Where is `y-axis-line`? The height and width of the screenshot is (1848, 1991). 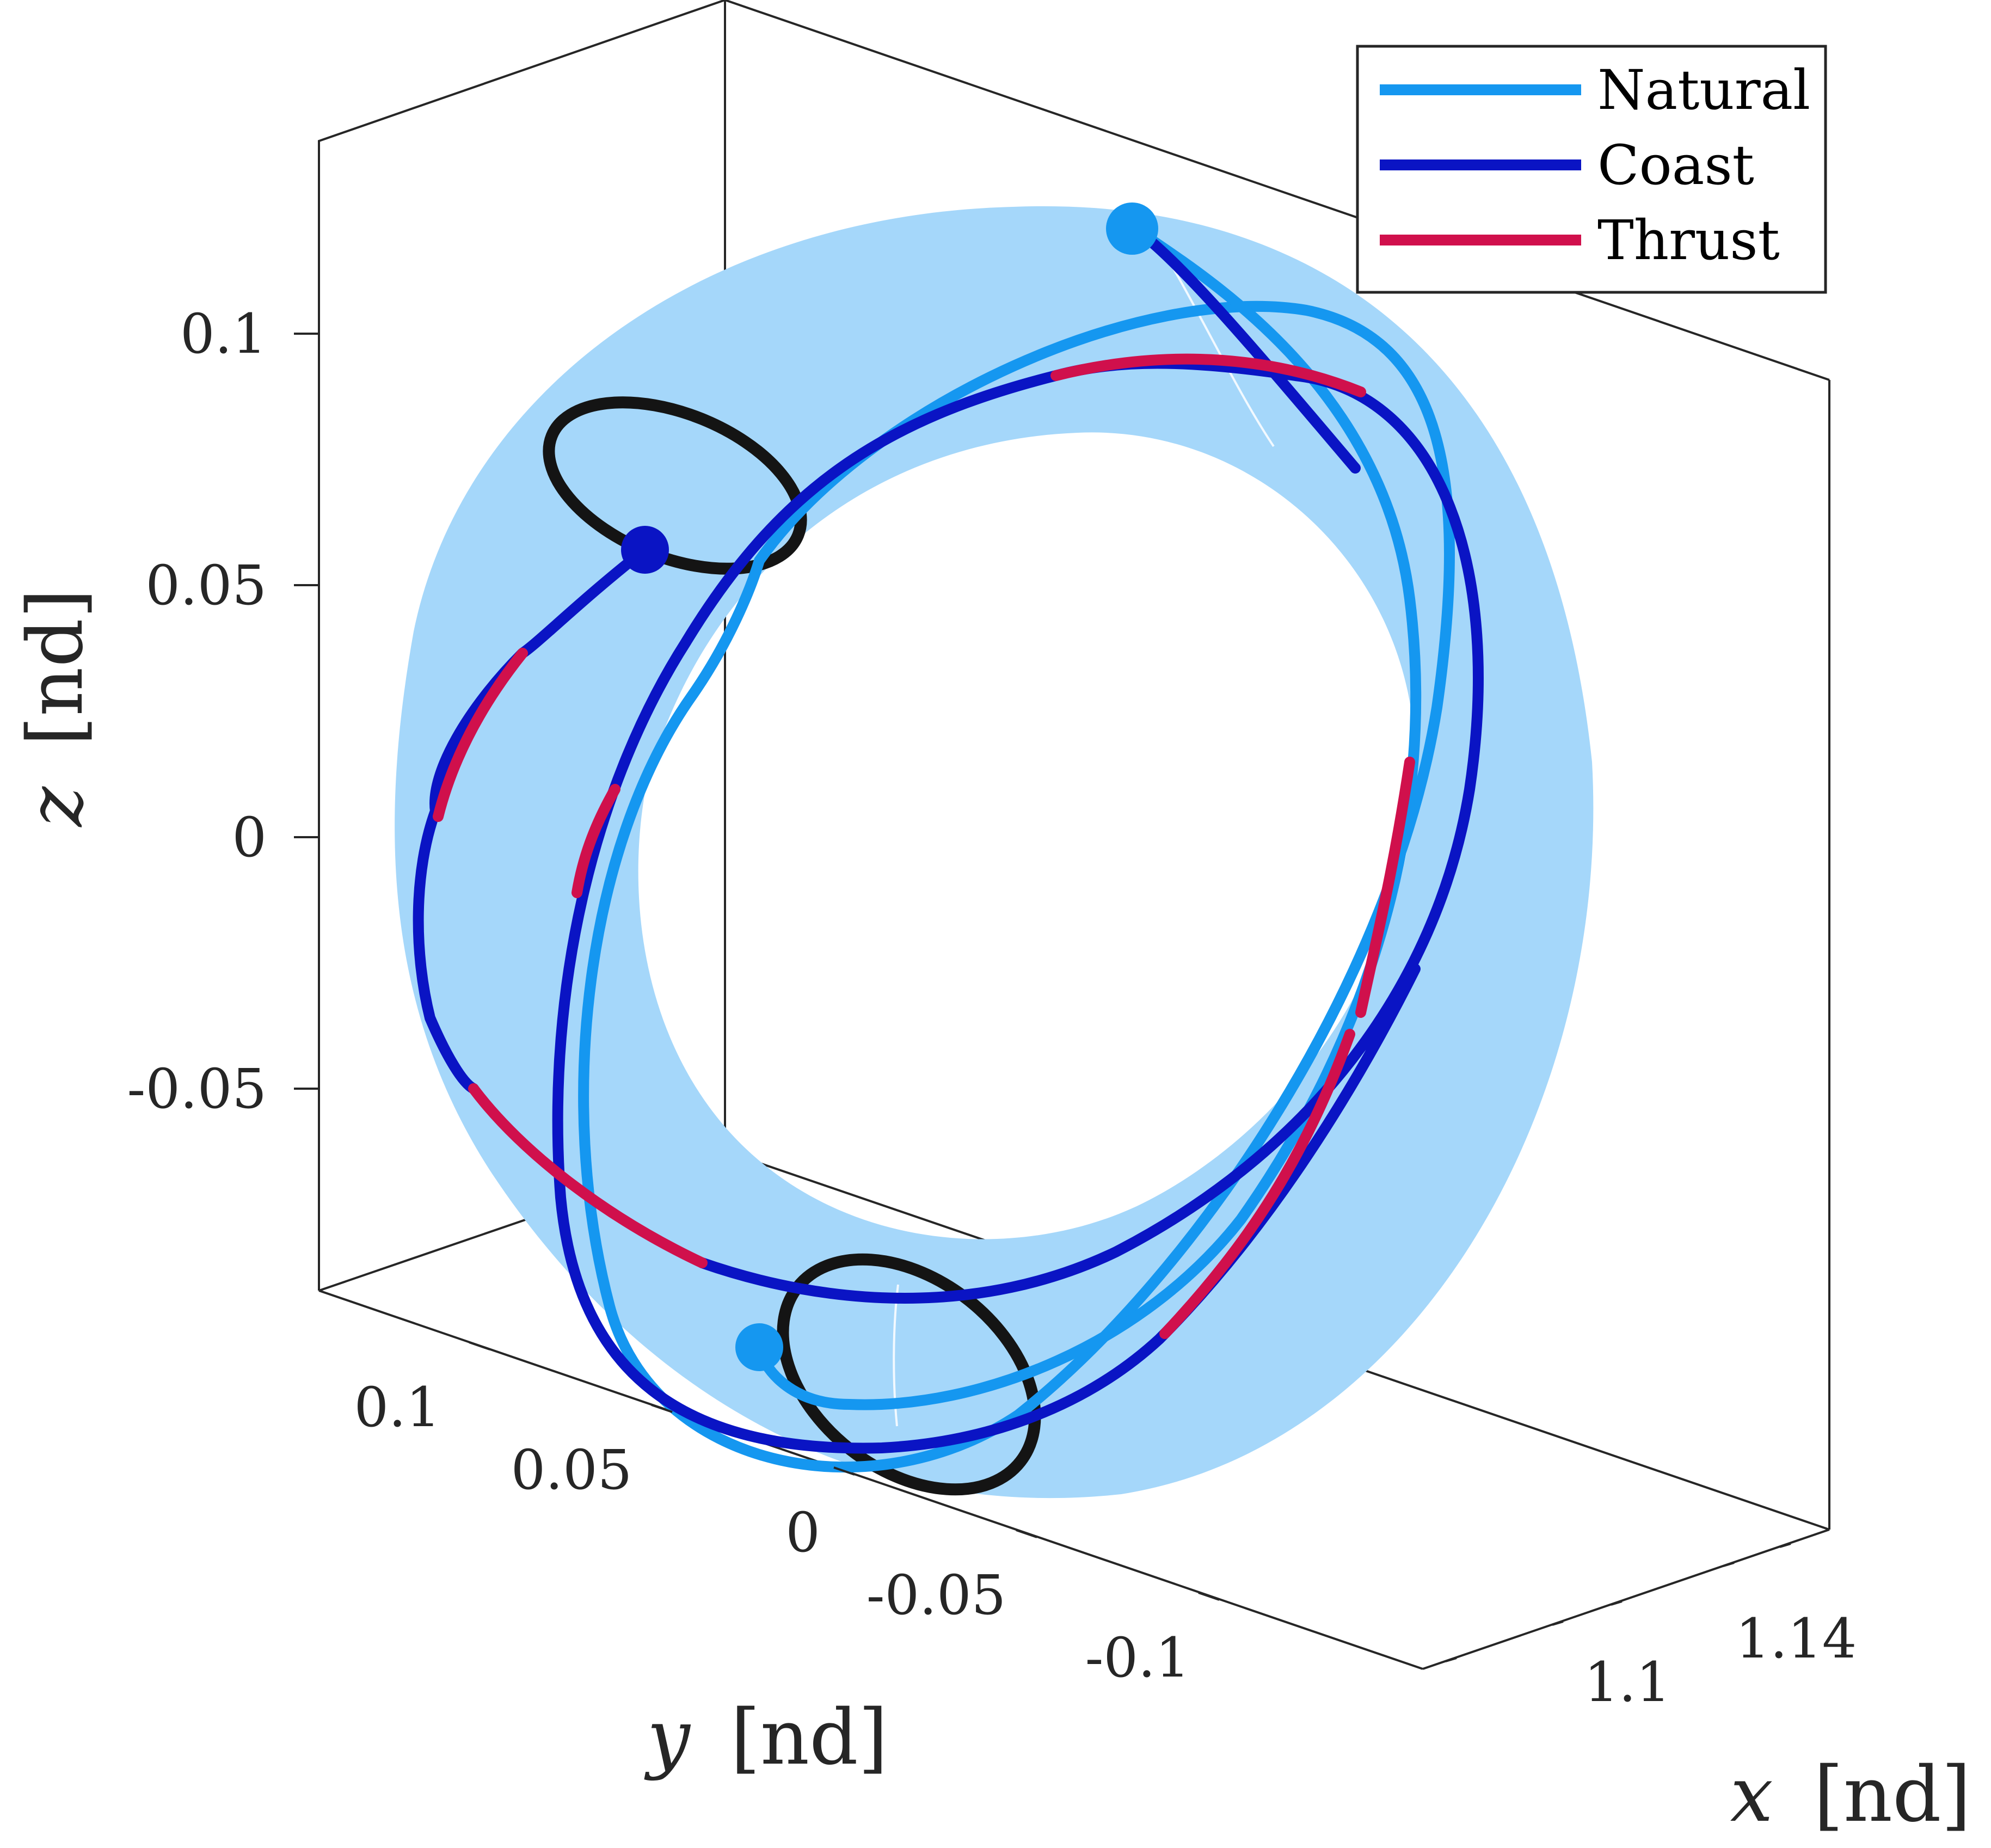 y-axis-line is located at coordinates (870, 1480).